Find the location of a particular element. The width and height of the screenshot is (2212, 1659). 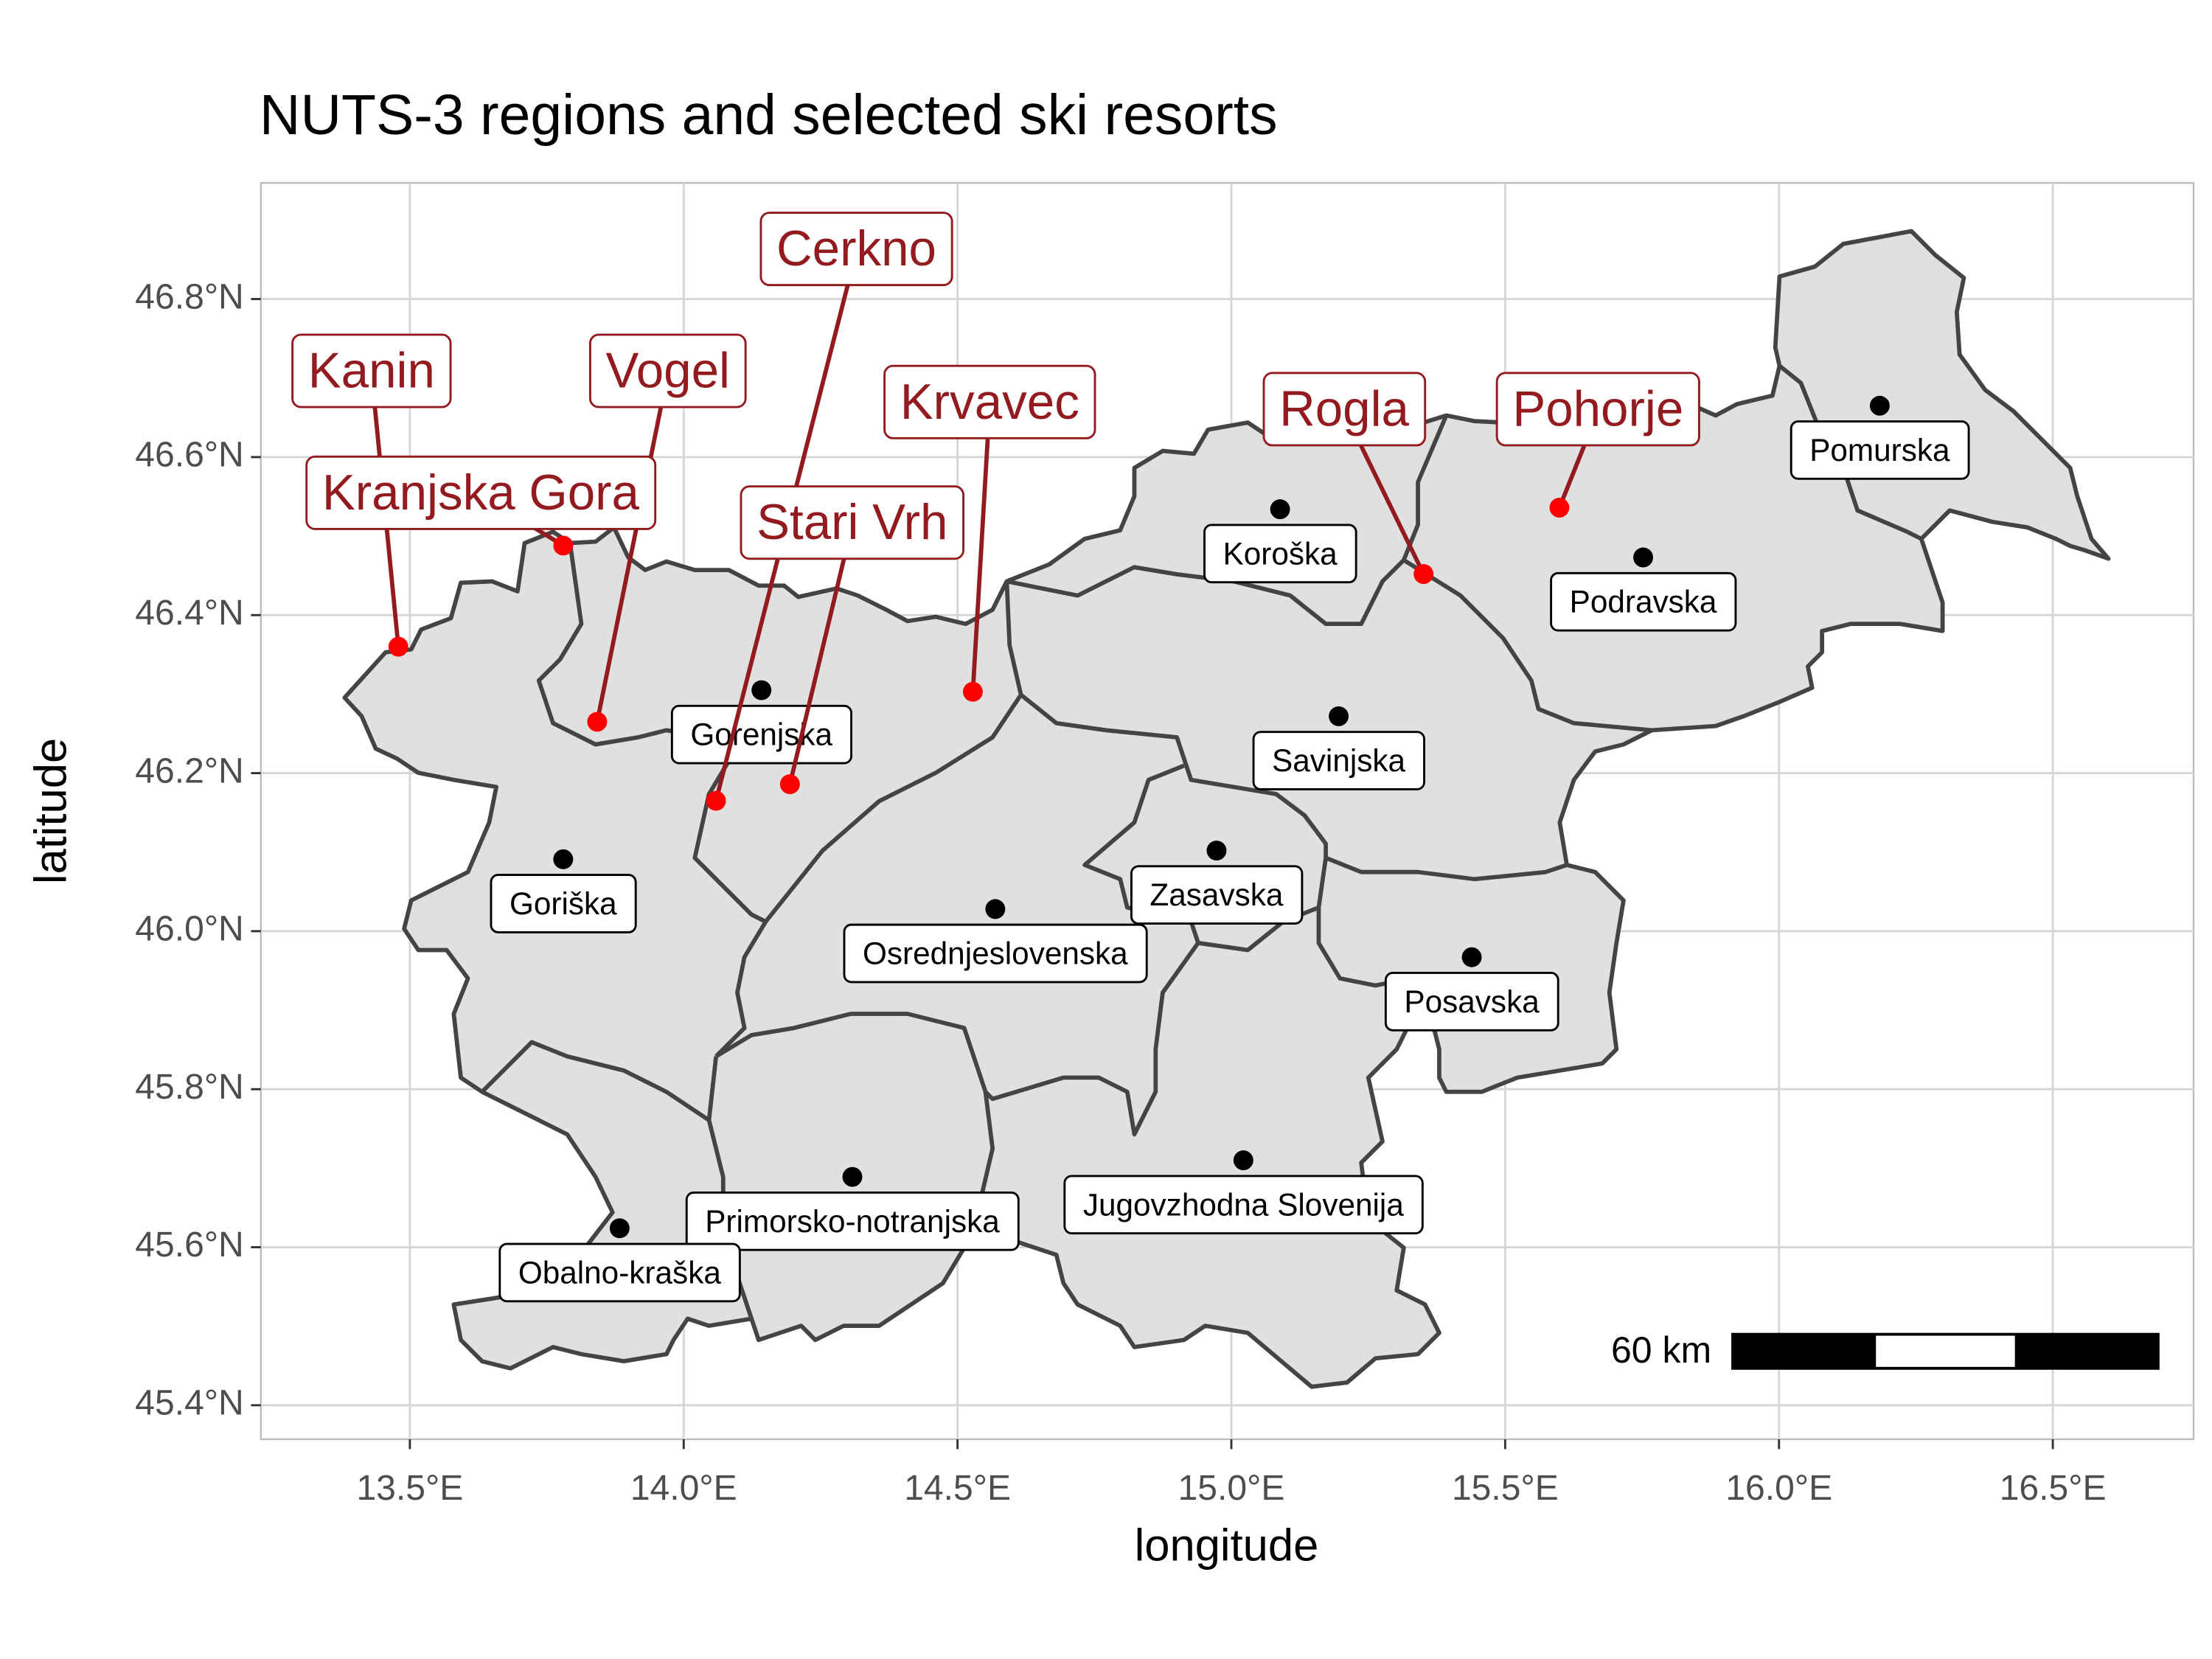

region-label-text: Savinjska is located at coordinates (1338, 760).